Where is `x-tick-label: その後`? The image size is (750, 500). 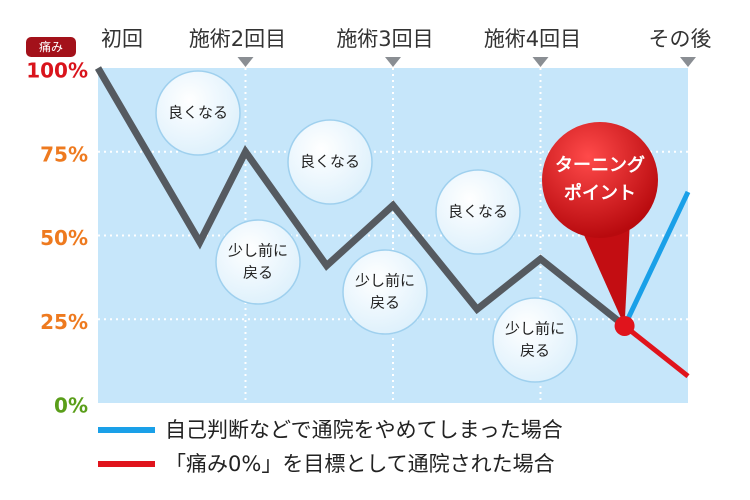
x-tick-label: その後 is located at coordinates (680, 39).